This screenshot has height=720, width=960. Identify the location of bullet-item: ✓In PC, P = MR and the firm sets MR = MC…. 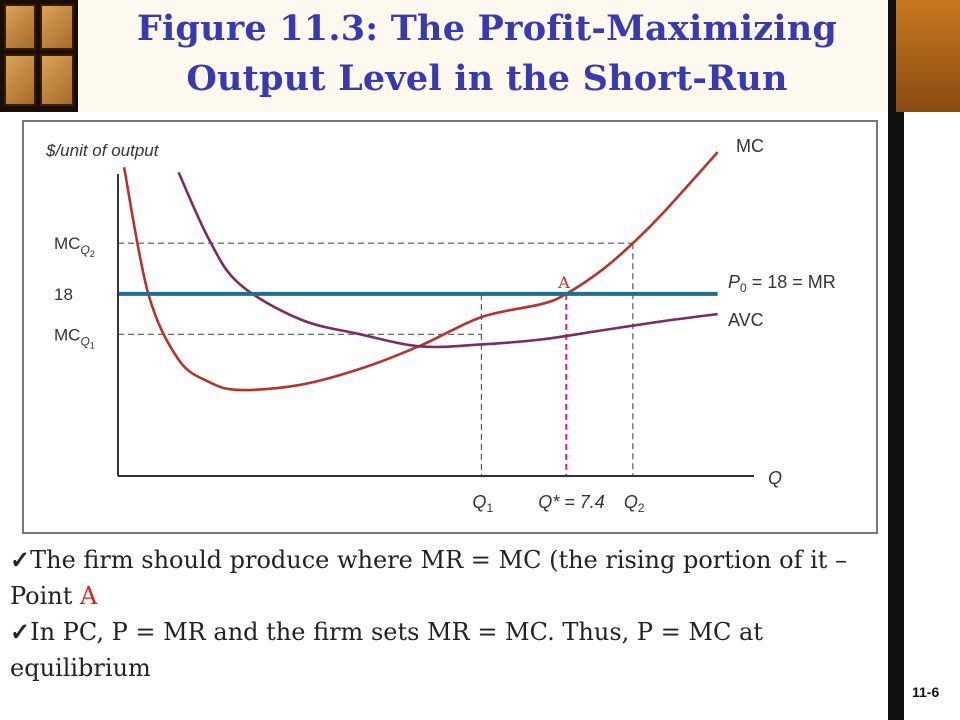
(445, 650).